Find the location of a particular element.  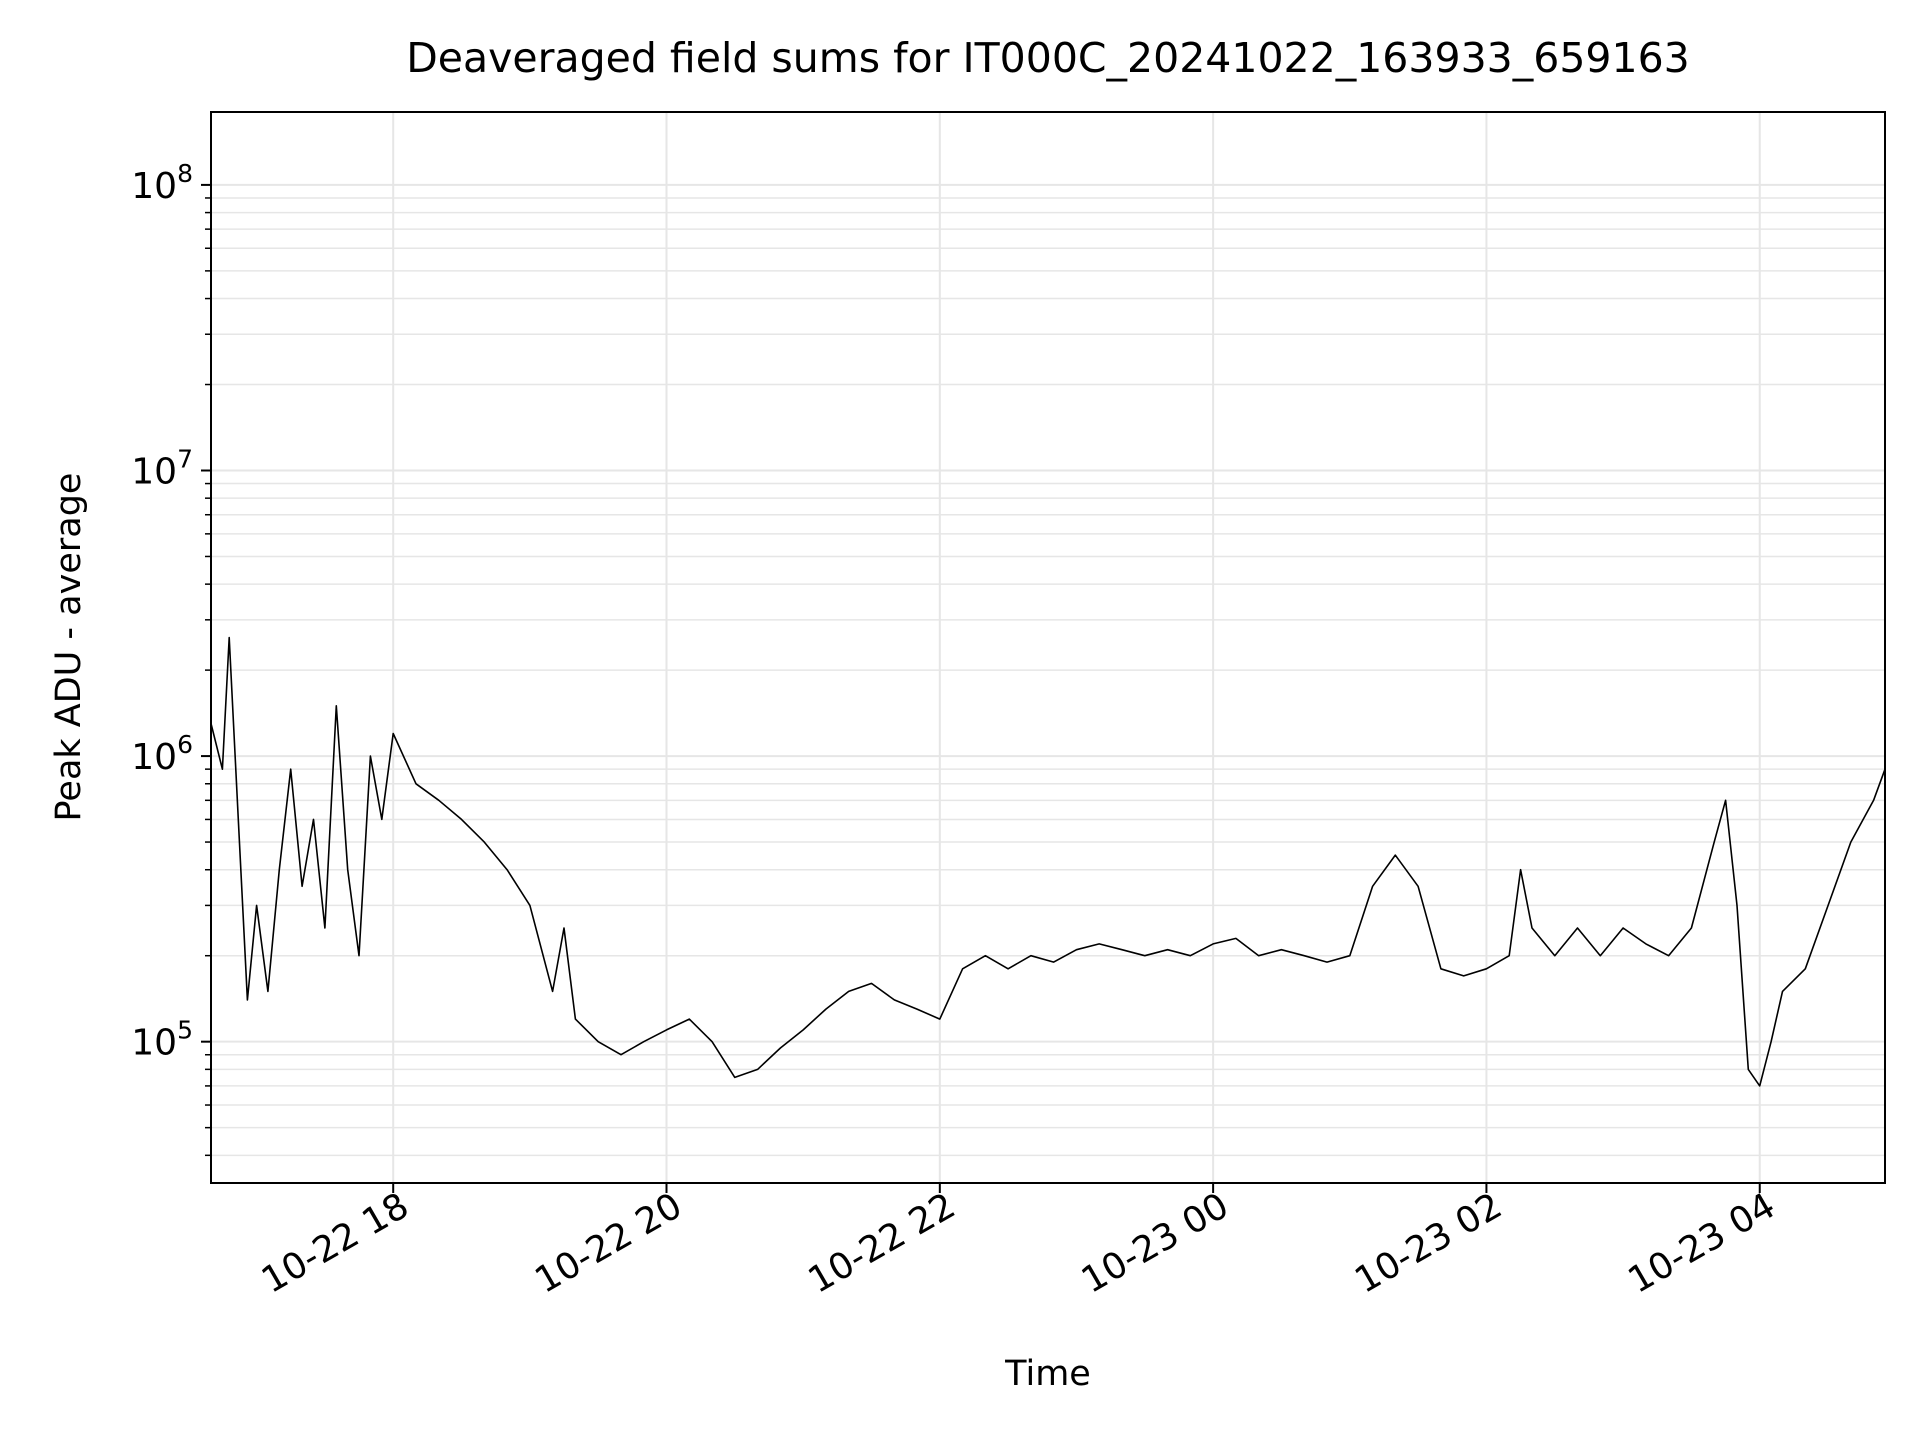

y-tick-label: 10⁸ is located at coordinates (162, 183).